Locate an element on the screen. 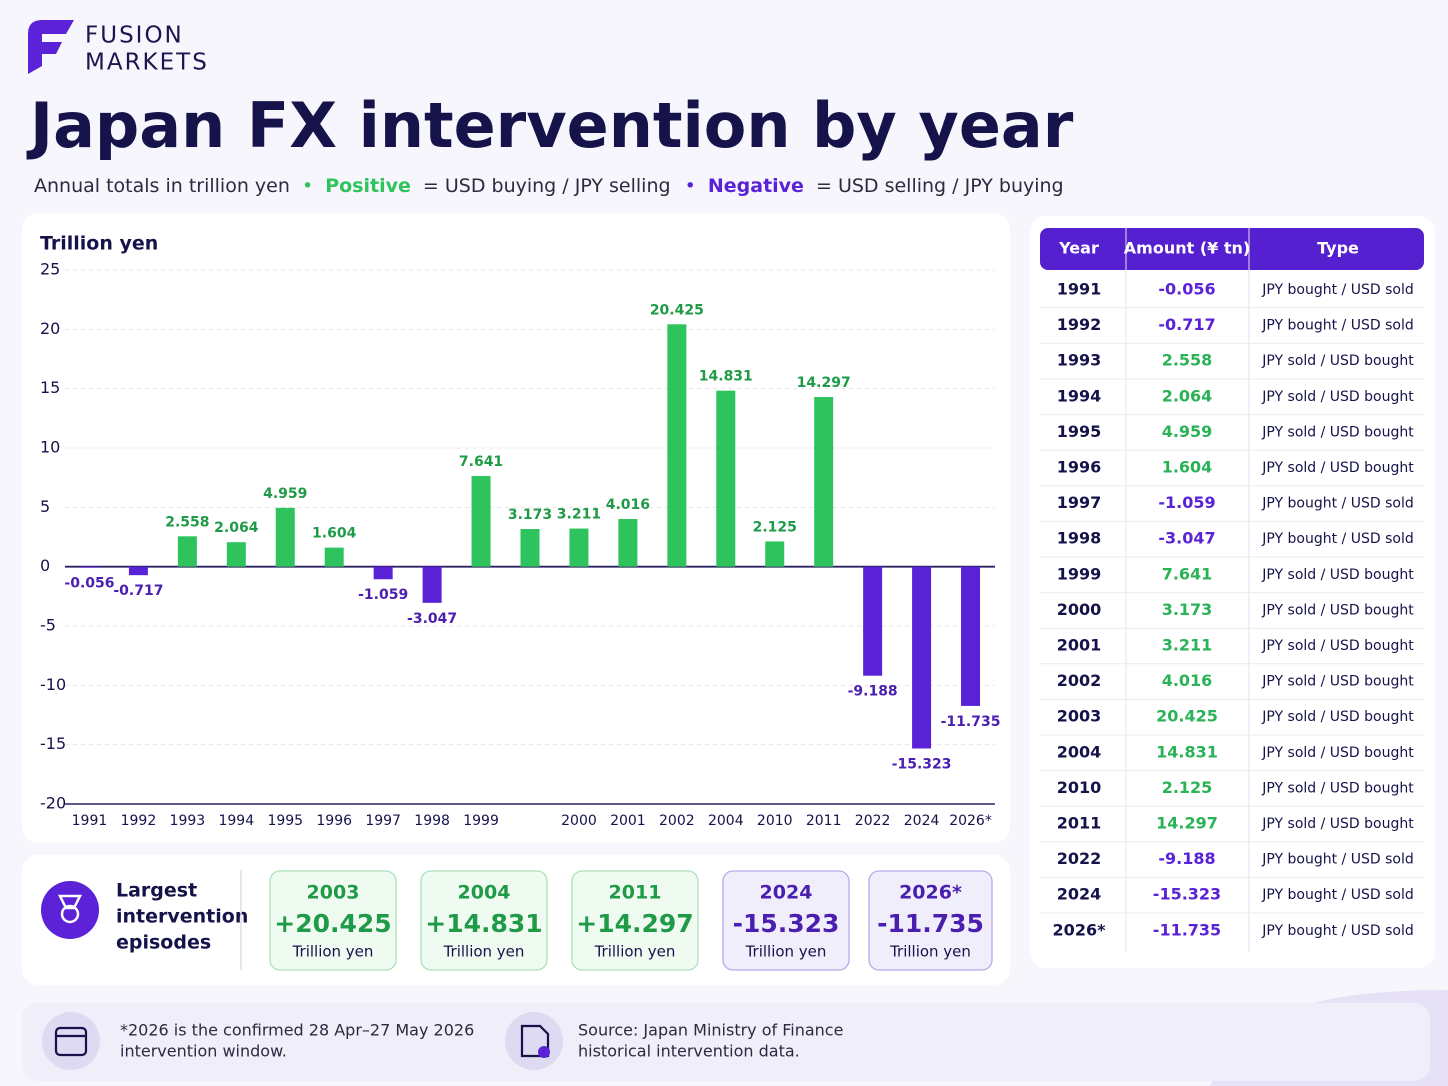 The image size is (1448, 1086). table-amount: 4.959 is located at coordinates (1187, 431).